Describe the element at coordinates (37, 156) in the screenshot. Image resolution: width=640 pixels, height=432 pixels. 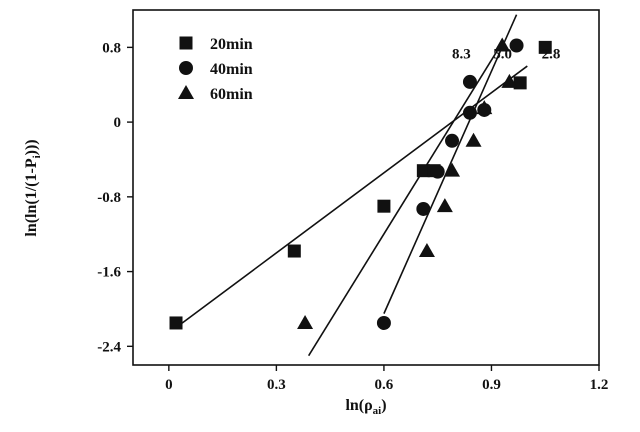
I see `y-axis-label-sub: i` at that location.